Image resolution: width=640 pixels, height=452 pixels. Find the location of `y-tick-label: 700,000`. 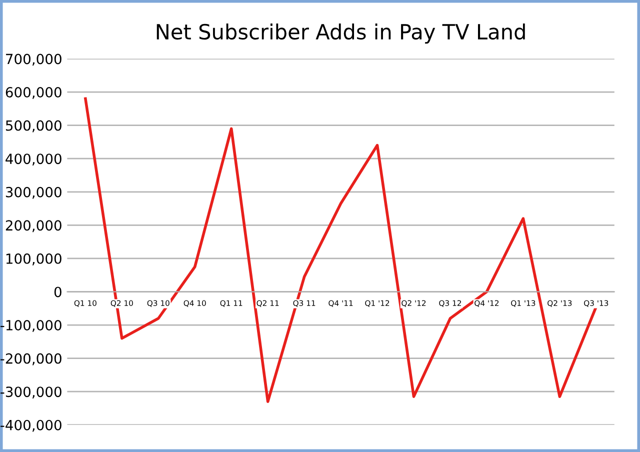

y-tick-label: 700,000 is located at coordinates (34, 60).